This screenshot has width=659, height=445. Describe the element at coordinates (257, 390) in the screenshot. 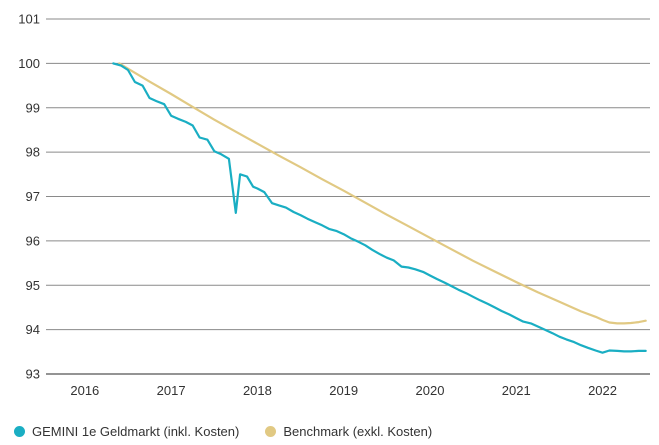

I see `x-tick-label: 2018` at that location.